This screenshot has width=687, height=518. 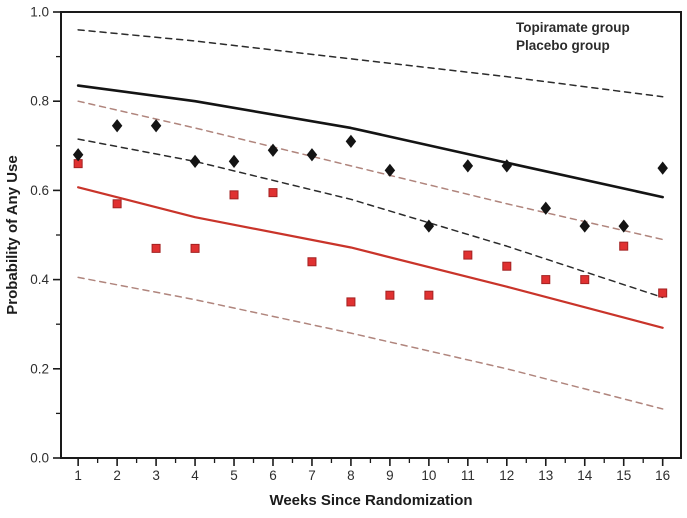 What do you see at coordinates (117, 475) in the screenshot?
I see `x-tick-label: 2` at bounding box center [117, 475].